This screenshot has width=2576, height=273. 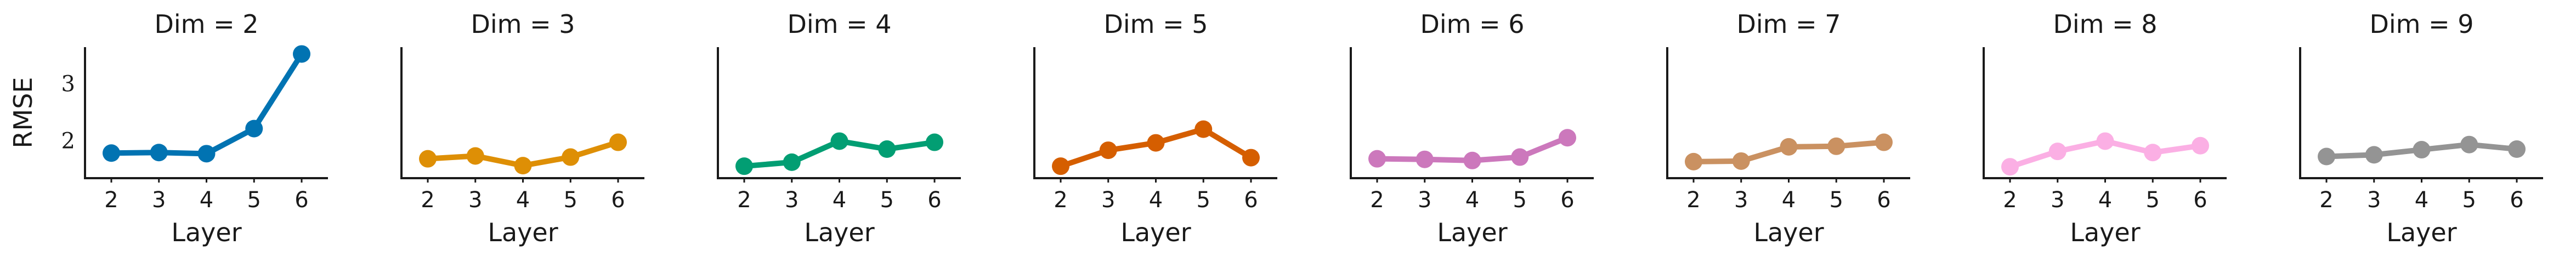 I want to click on panel-7: Dim = 8 2 3 4 5 6 Layer, so click(x=2105, y=128).